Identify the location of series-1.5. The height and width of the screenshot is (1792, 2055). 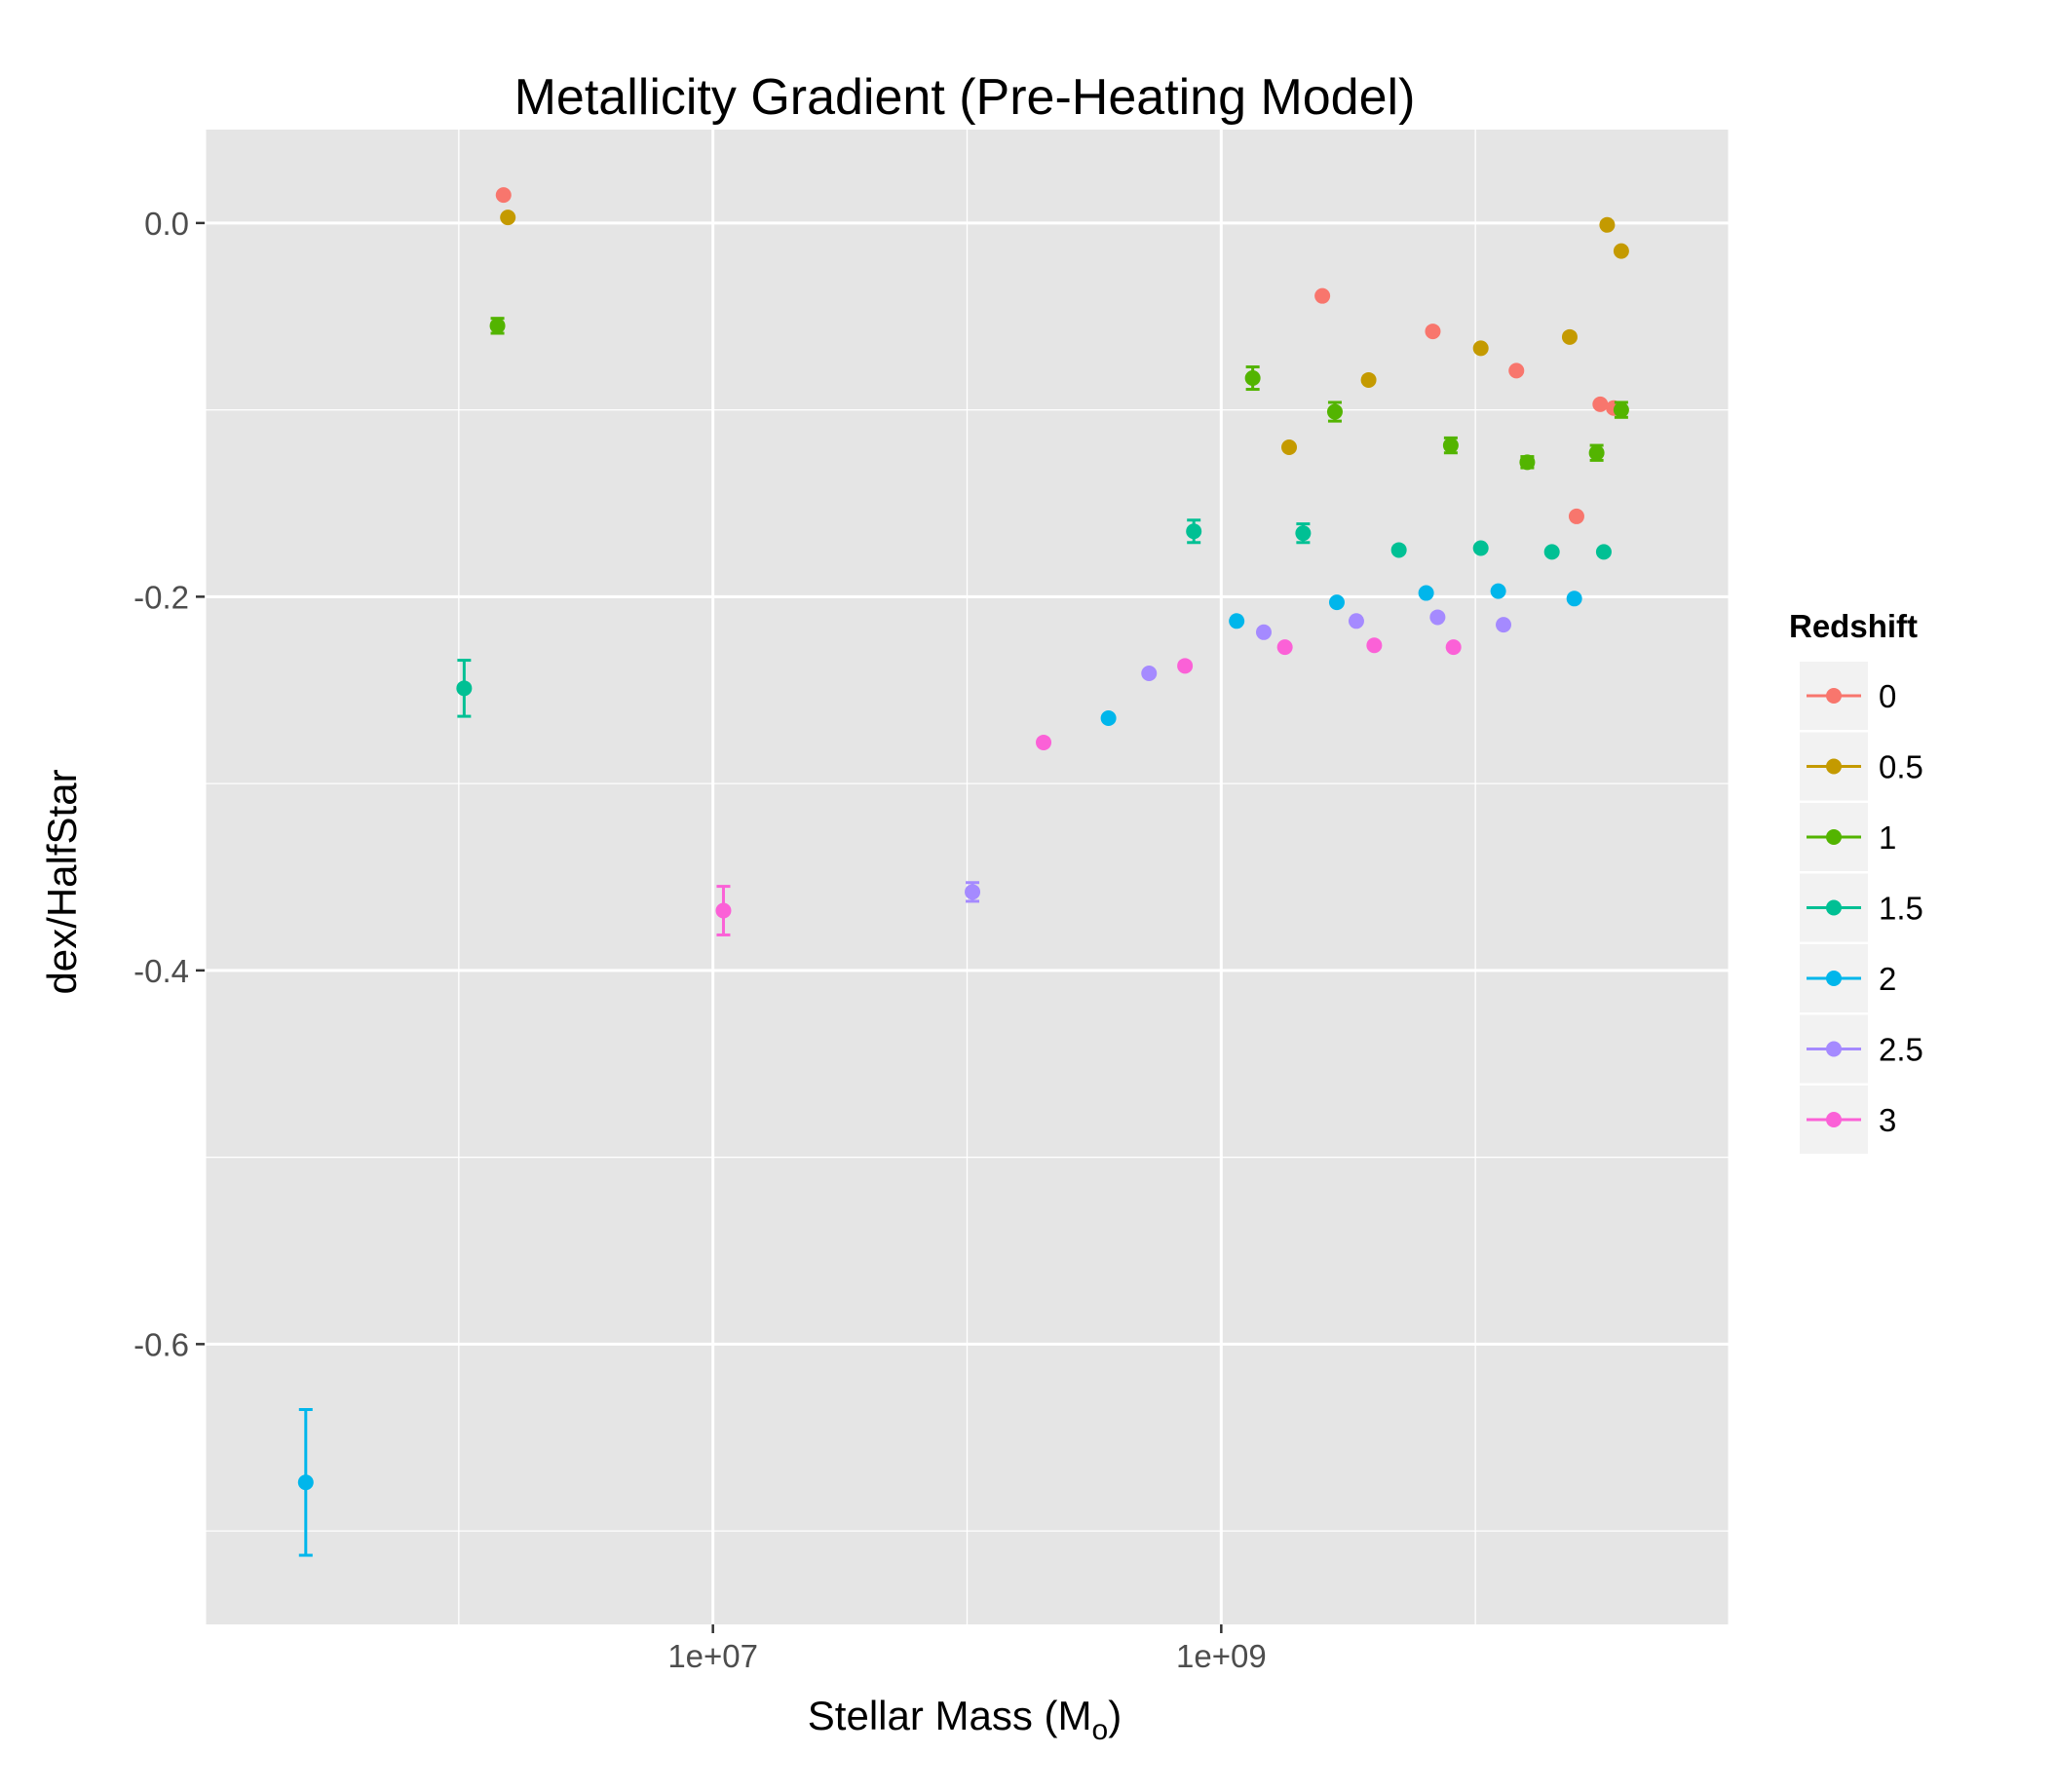
(1034, 618).